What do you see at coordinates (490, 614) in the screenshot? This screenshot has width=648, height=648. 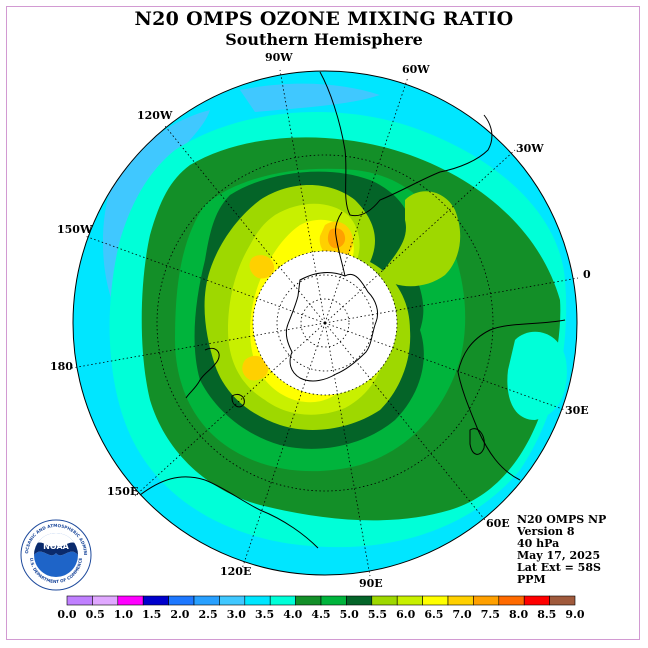 I see `colorbar-tick-label: 7.5` at bounding box center [490, 614].